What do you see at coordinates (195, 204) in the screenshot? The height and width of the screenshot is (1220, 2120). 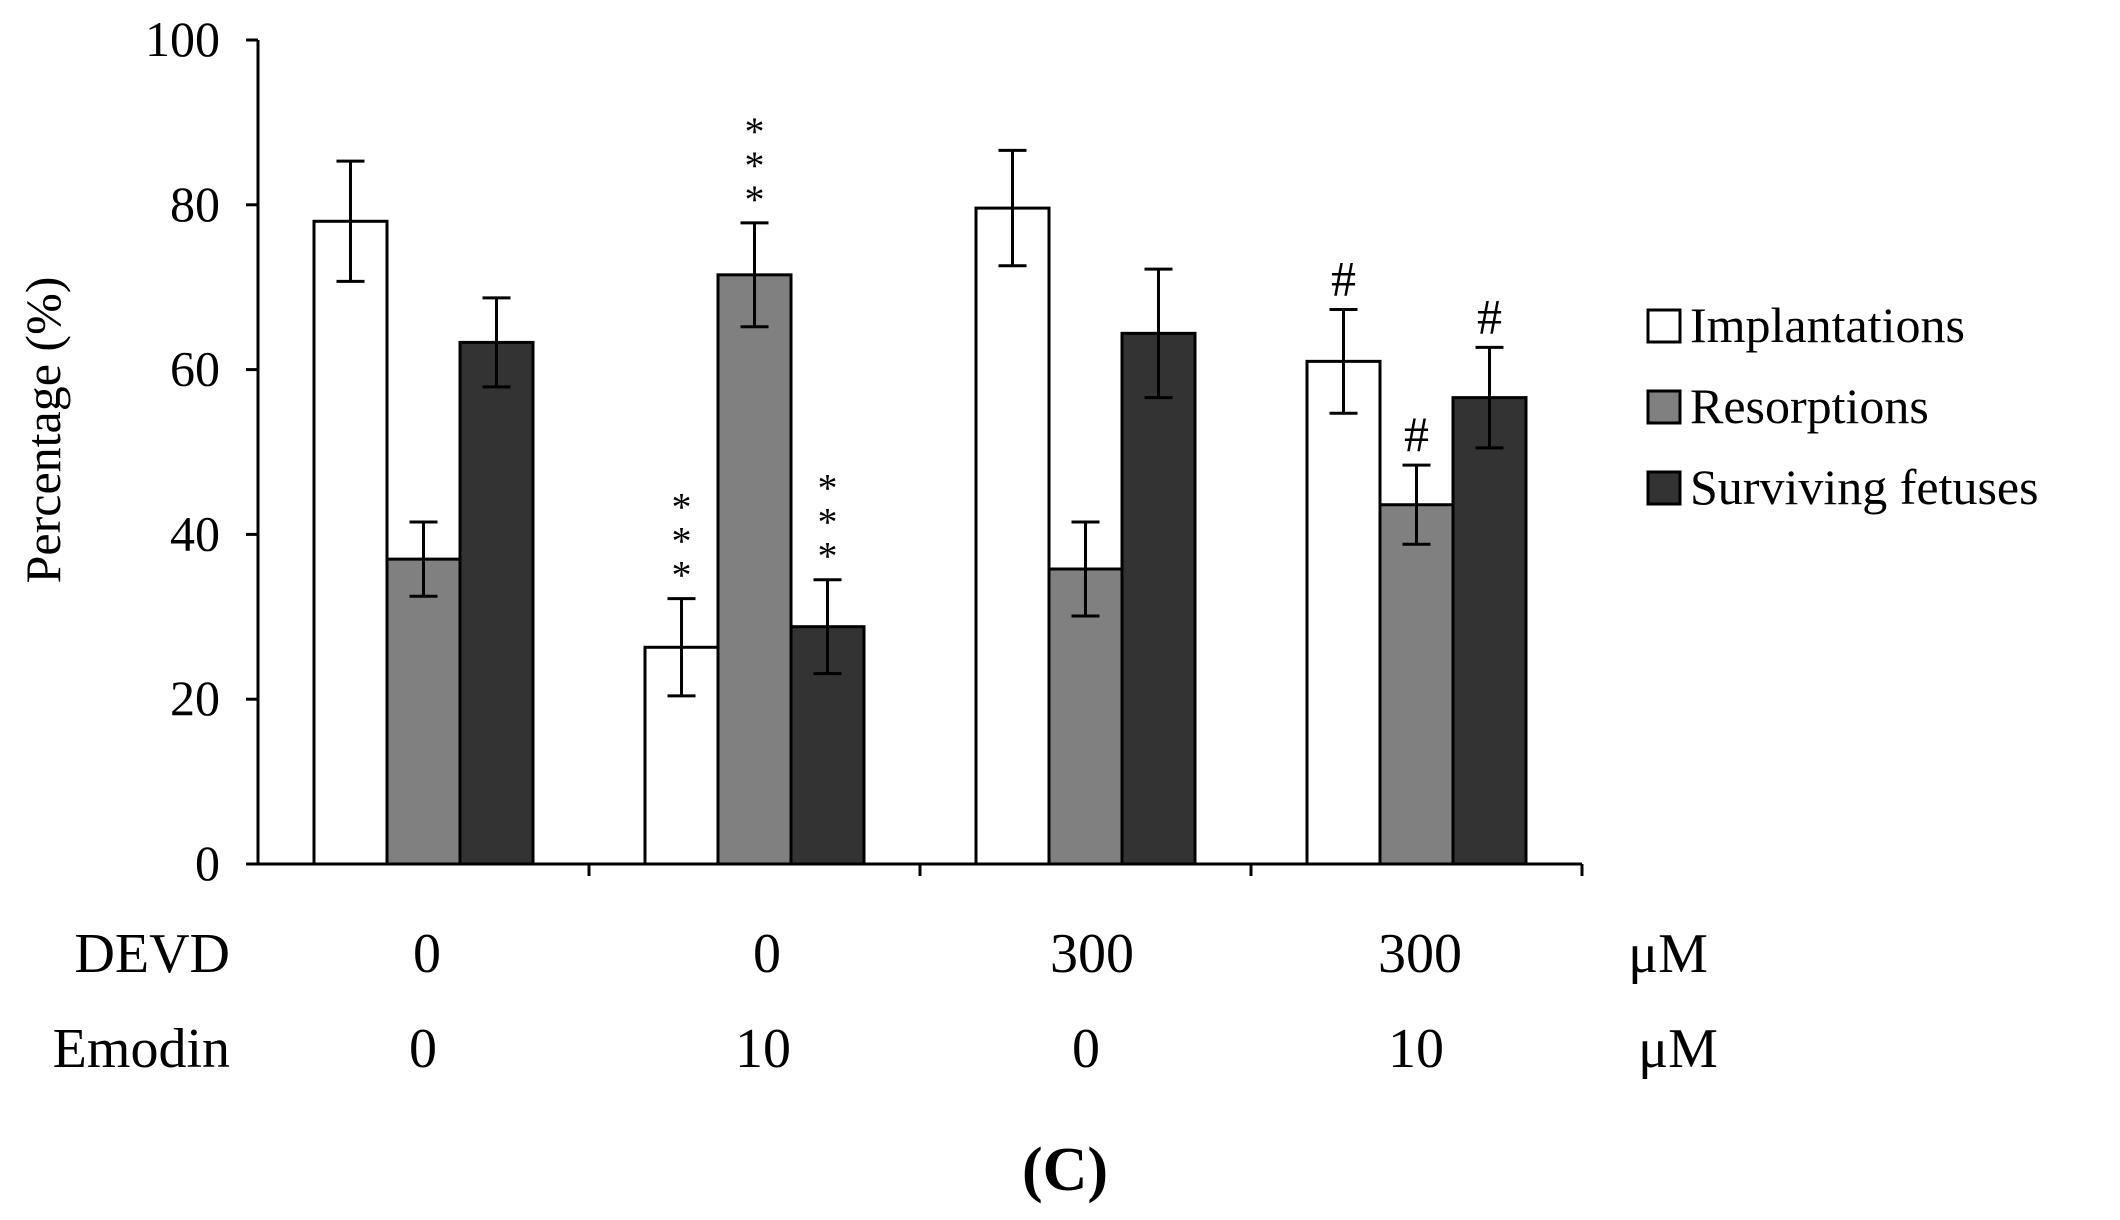 I see `y-tick-label: 80` at bounding box center [195, 204].